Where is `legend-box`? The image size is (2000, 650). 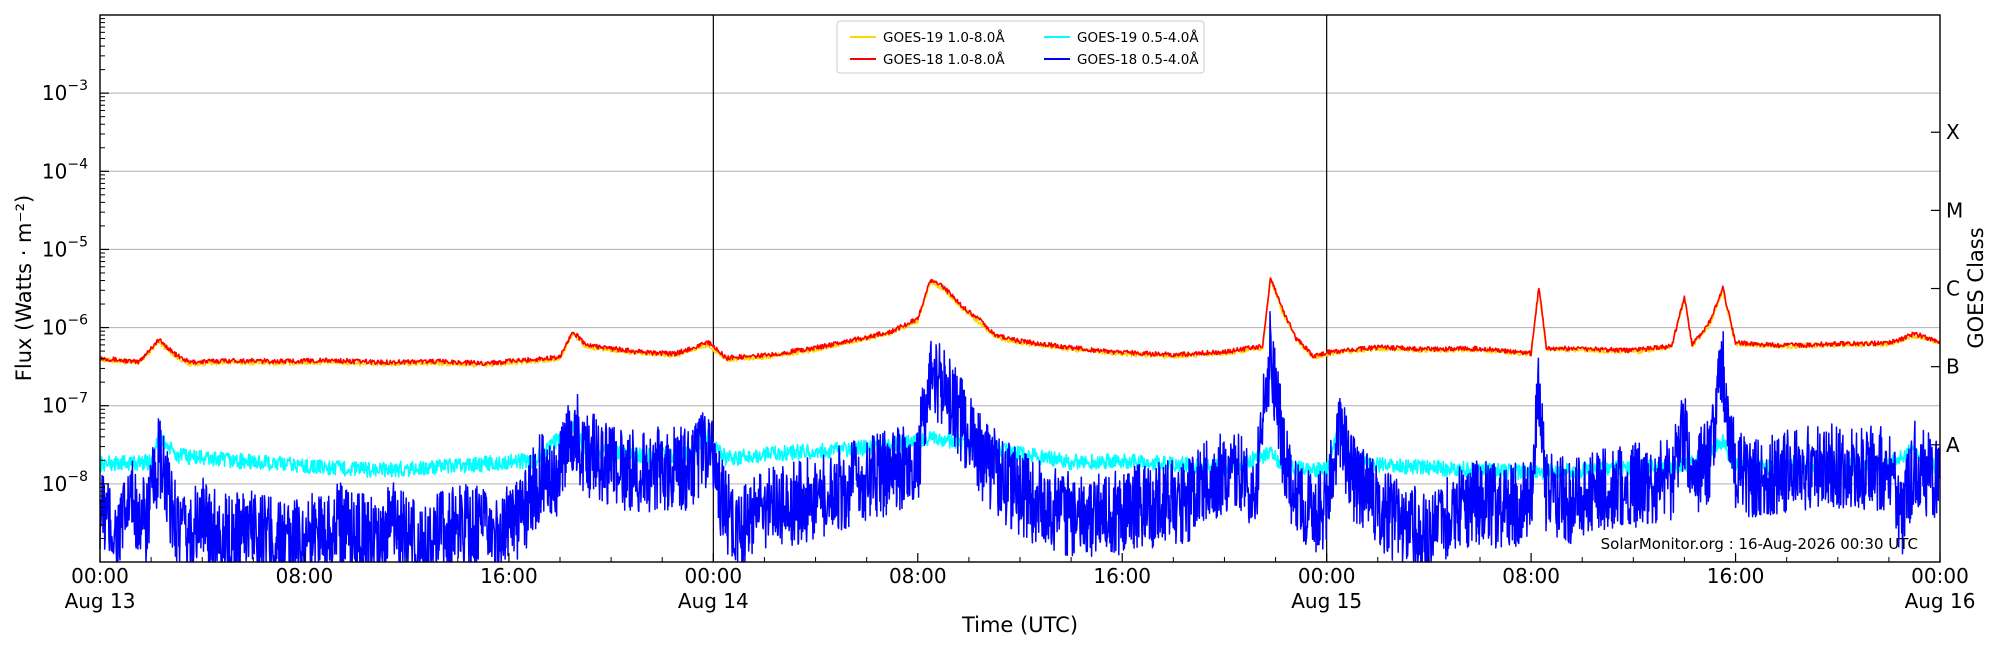 legend-box is located at coordinates (1020, 47).